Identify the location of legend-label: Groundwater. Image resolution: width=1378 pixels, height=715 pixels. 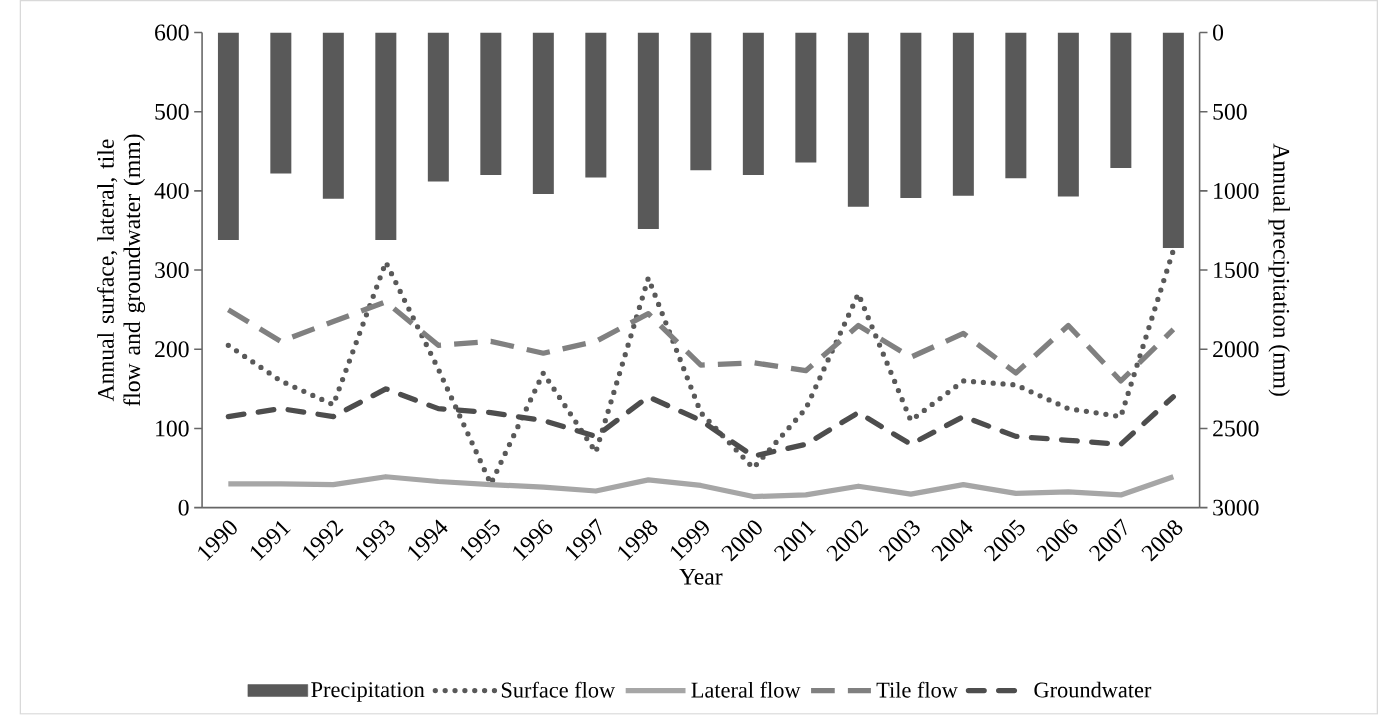
(1093, 690).